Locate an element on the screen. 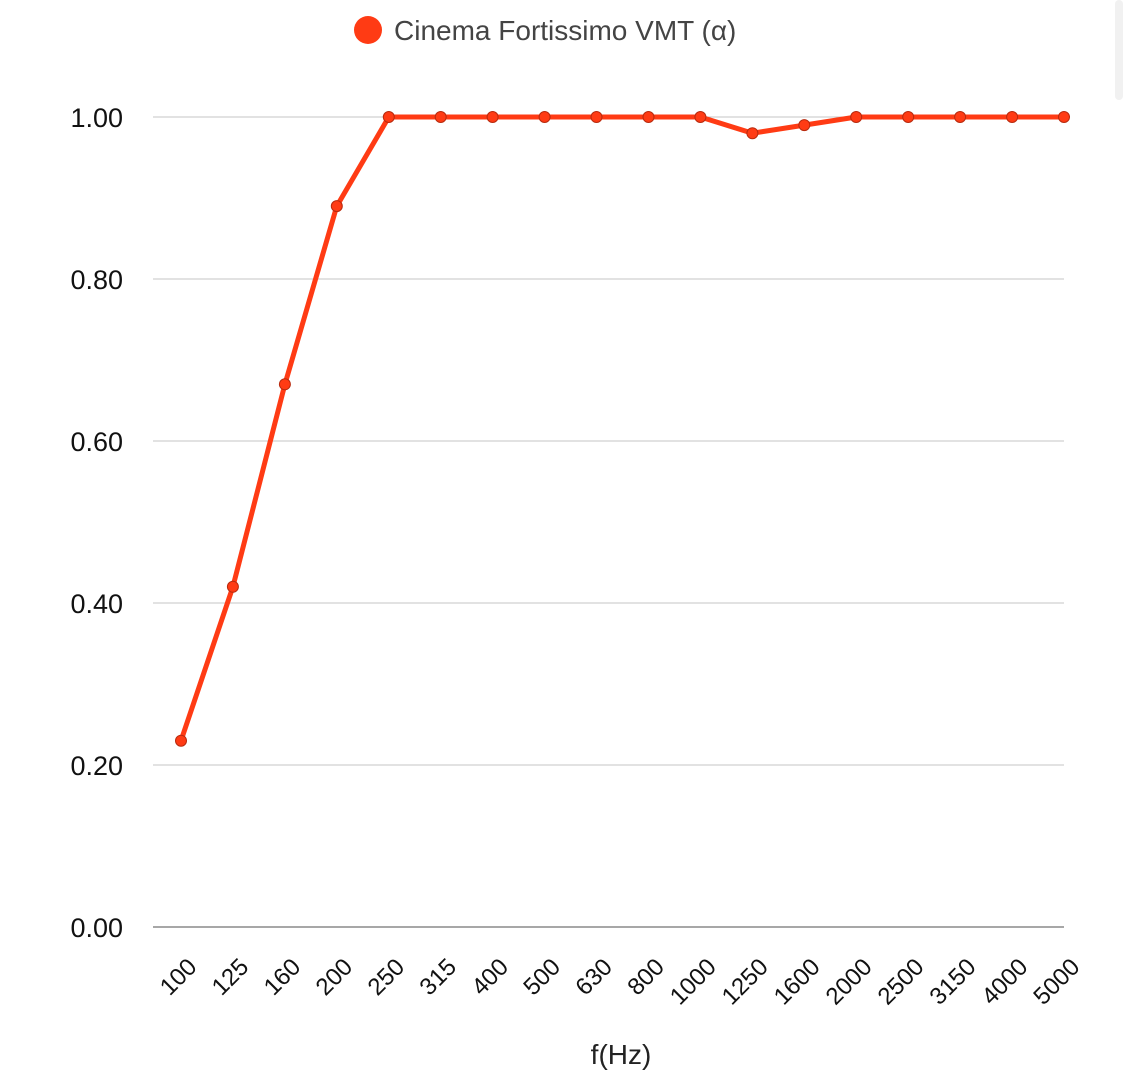 This screenshot has height=1080, width=1129. y-axis-ticks: 0.00 0.20 0.40 0.60 0.80 1.00 is located at coordinates (96, 523).